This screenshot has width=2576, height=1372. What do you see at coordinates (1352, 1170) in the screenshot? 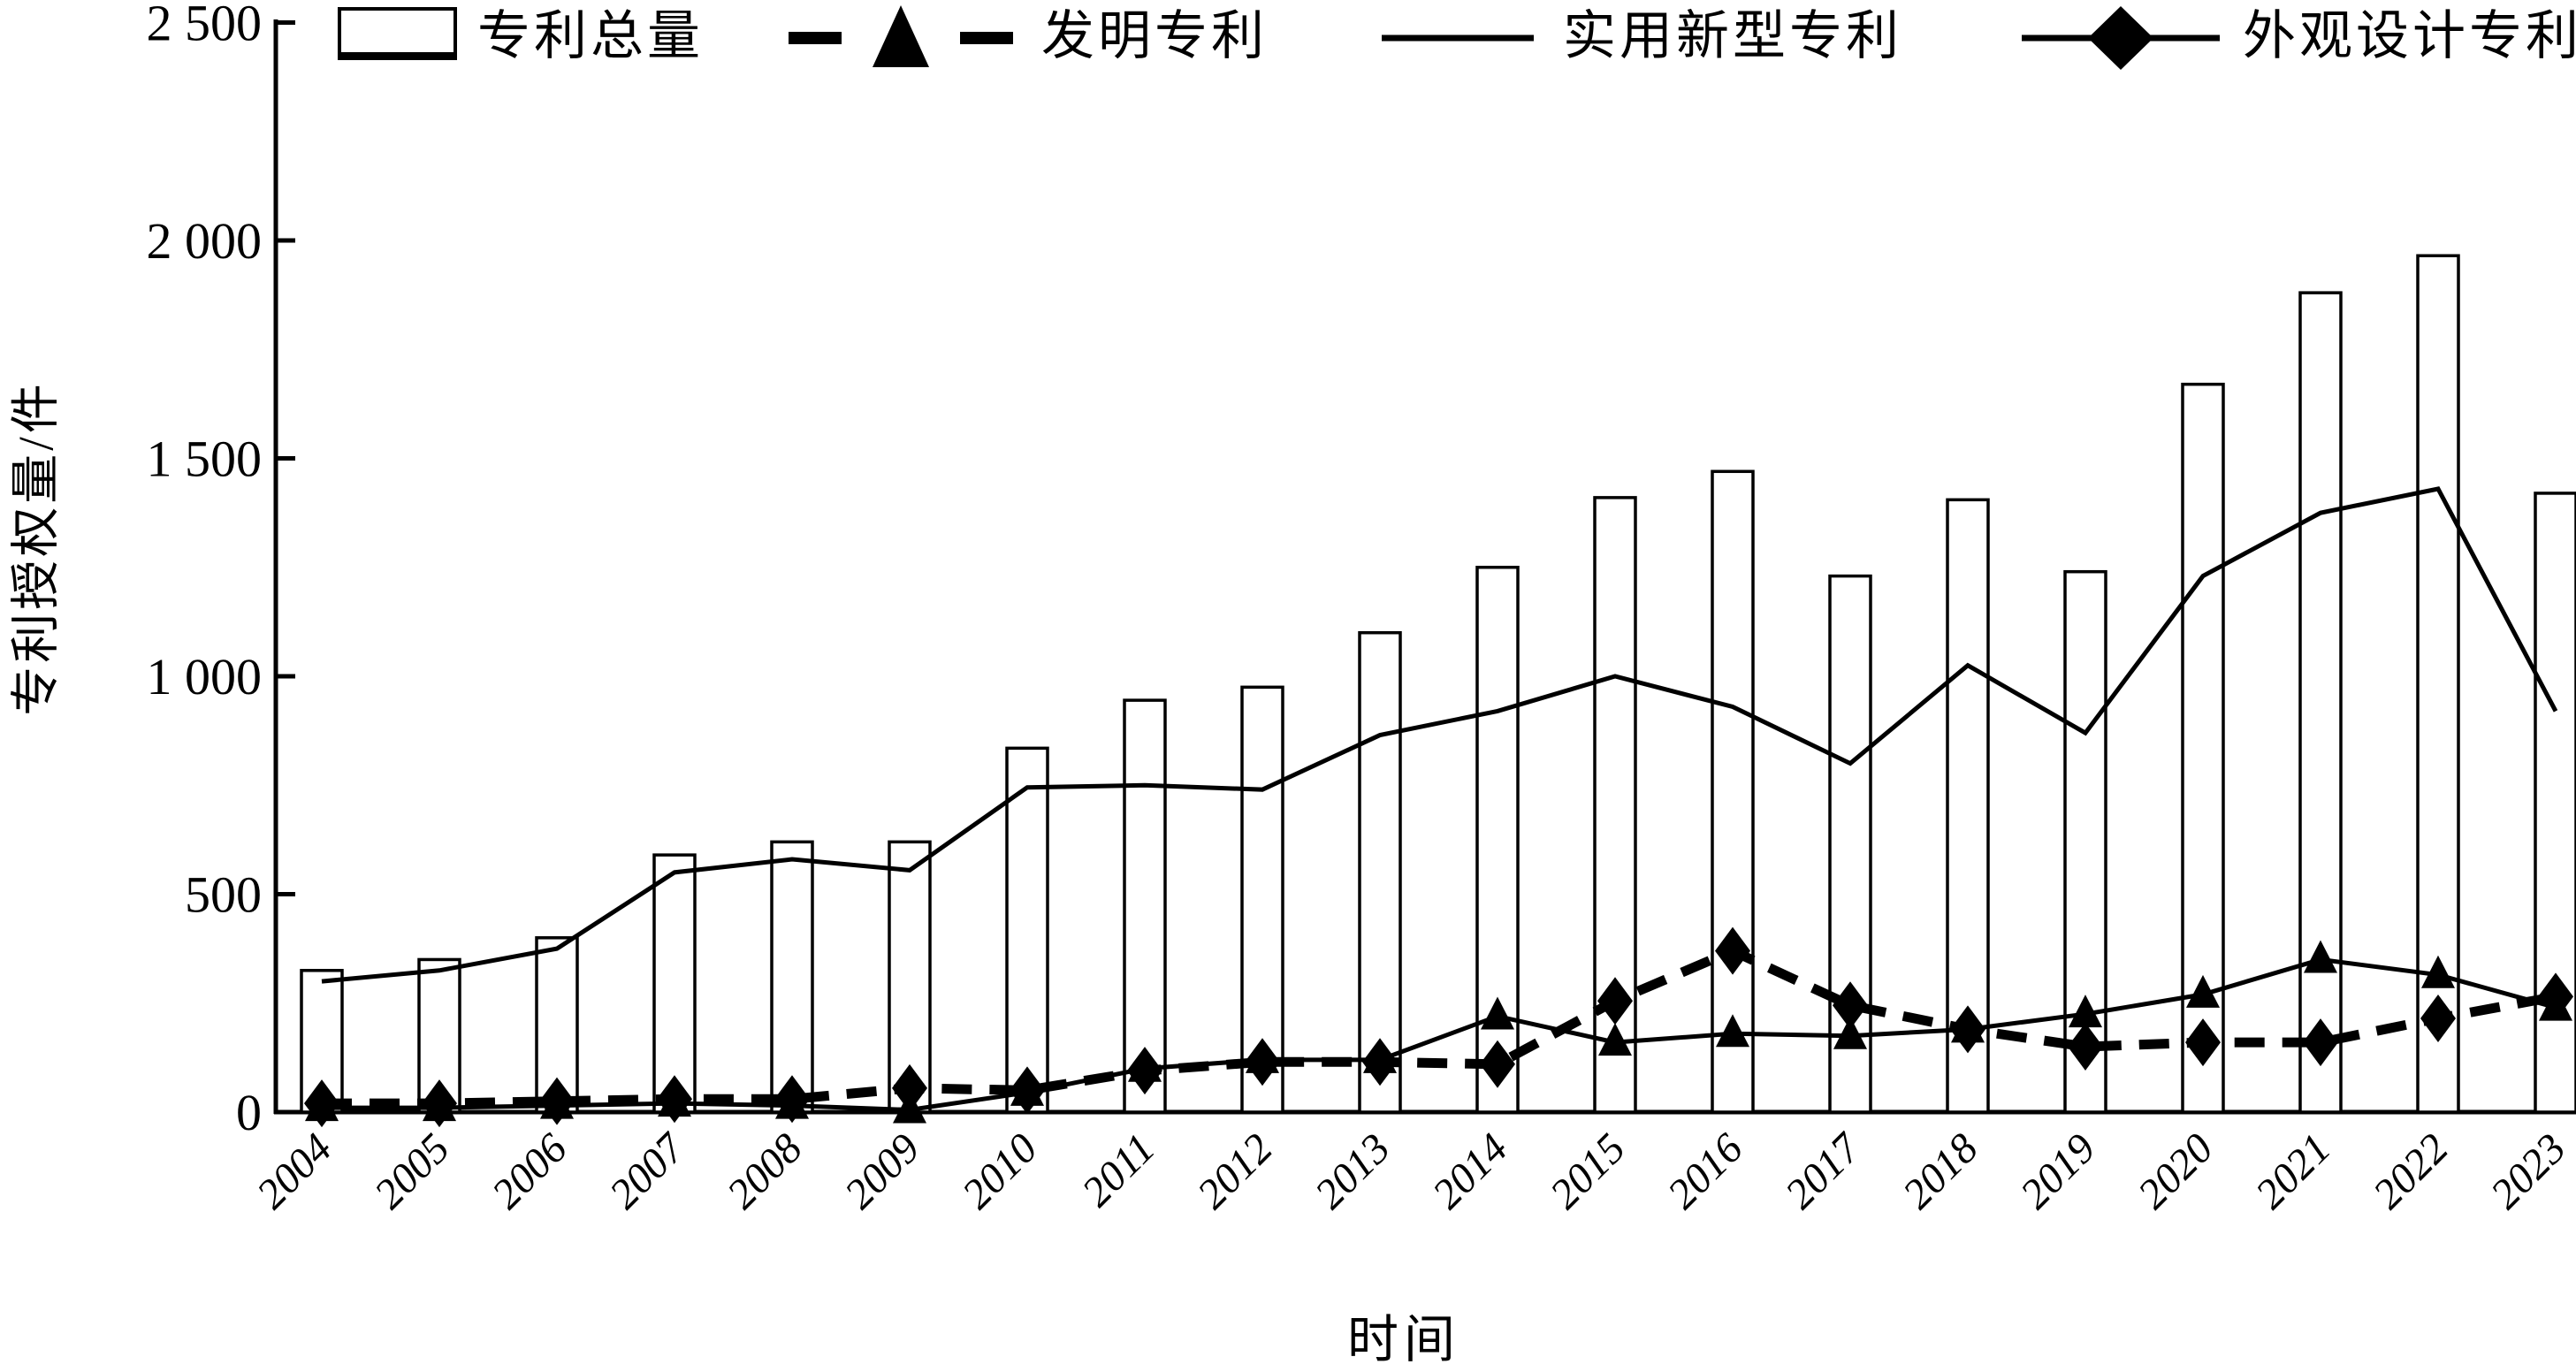
I see `x-tick-label: 2013` at bounding box center [1352, 1170].